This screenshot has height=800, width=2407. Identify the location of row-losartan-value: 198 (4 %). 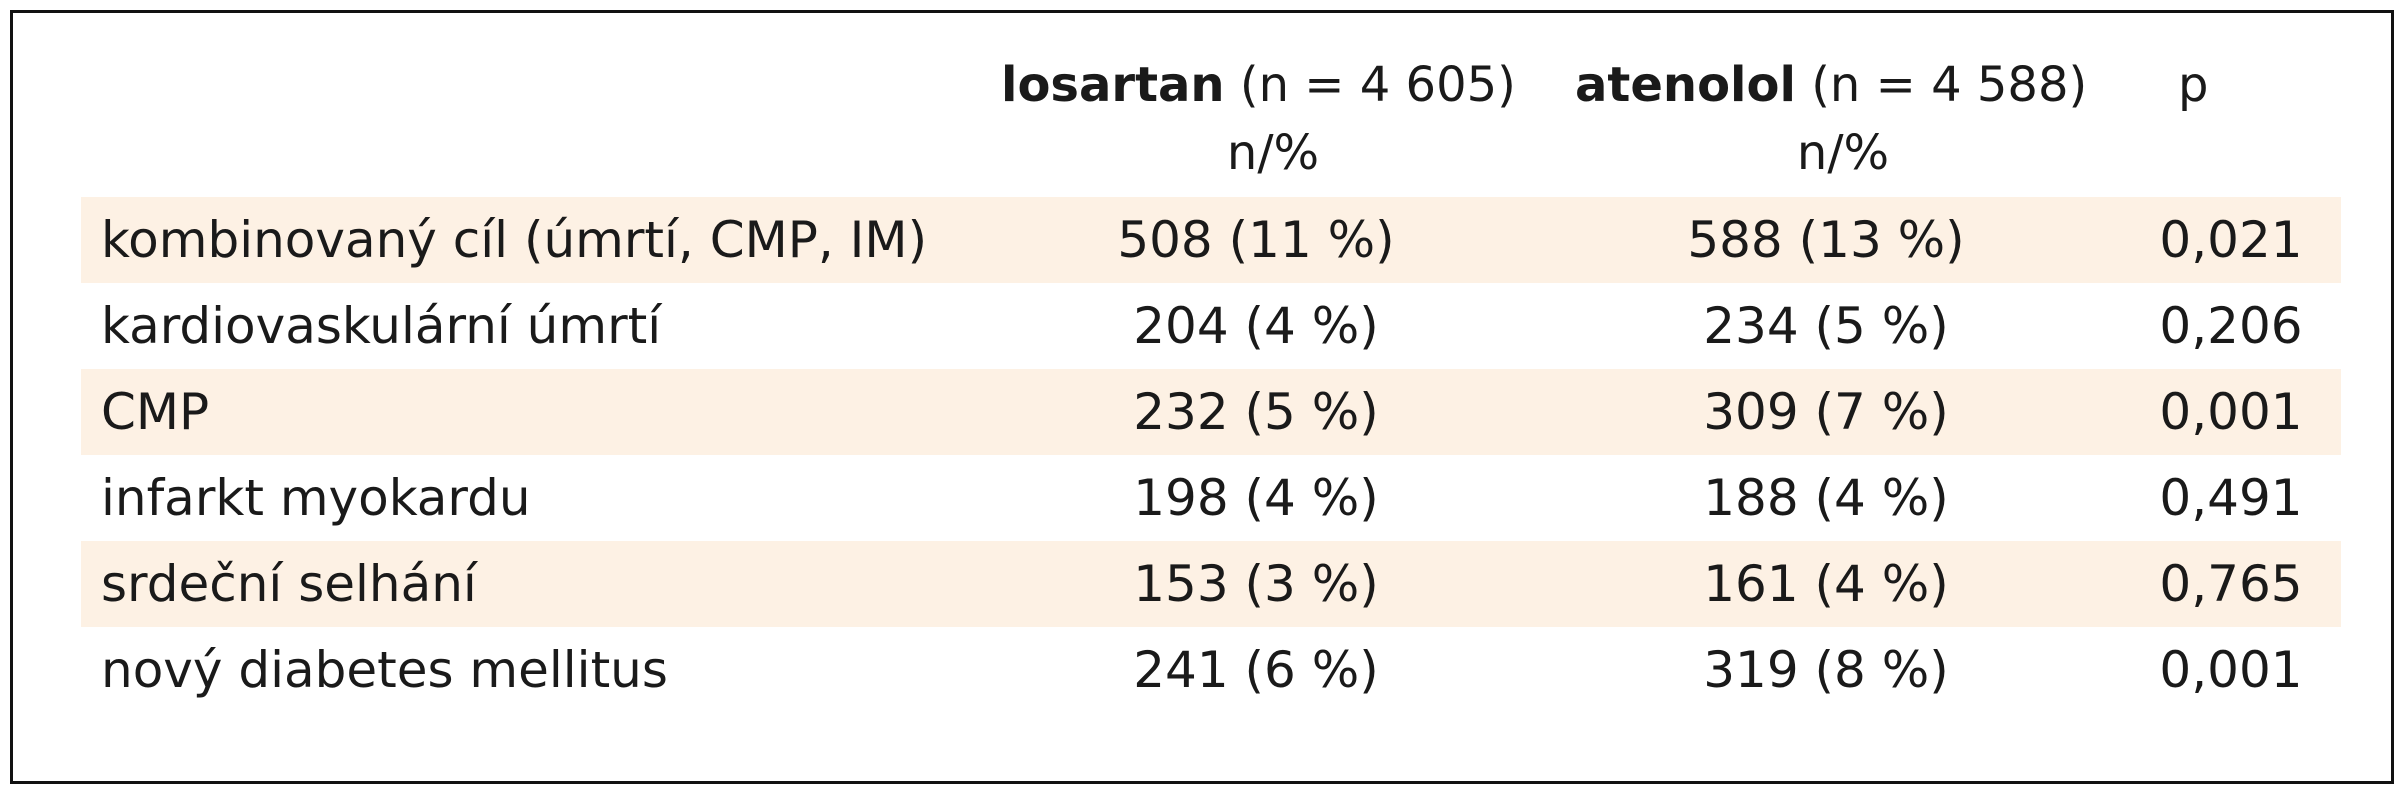
(1256, 498).